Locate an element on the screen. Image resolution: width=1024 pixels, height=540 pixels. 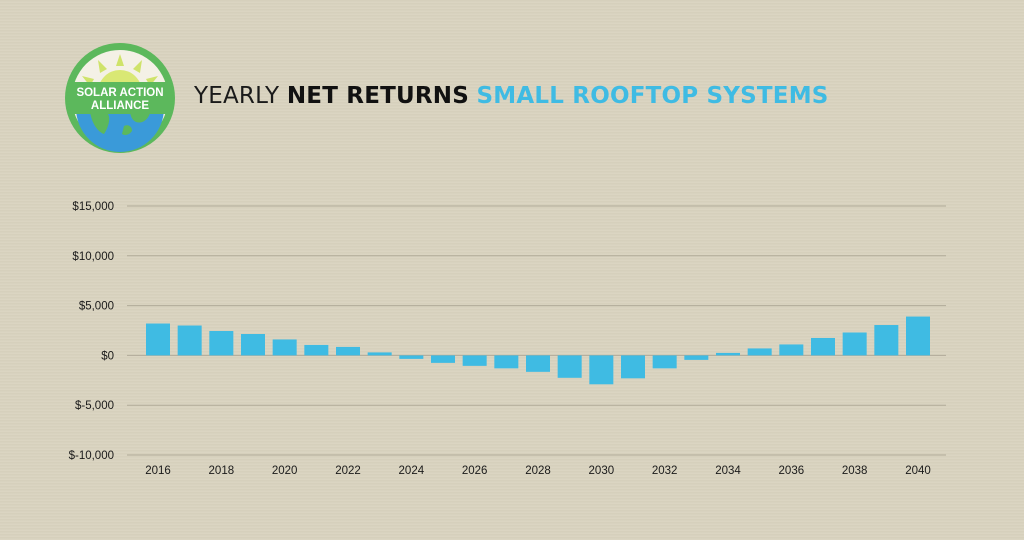
bar-2018 is located at coordinates (221, 343).